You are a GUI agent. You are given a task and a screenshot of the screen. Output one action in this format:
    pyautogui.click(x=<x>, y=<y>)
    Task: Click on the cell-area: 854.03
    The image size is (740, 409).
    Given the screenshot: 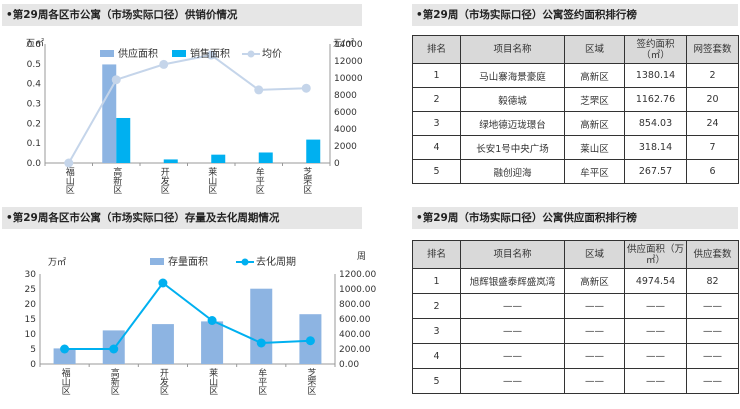 What is the action you would take?
    pyautogui.click(x=655, y=123)
    